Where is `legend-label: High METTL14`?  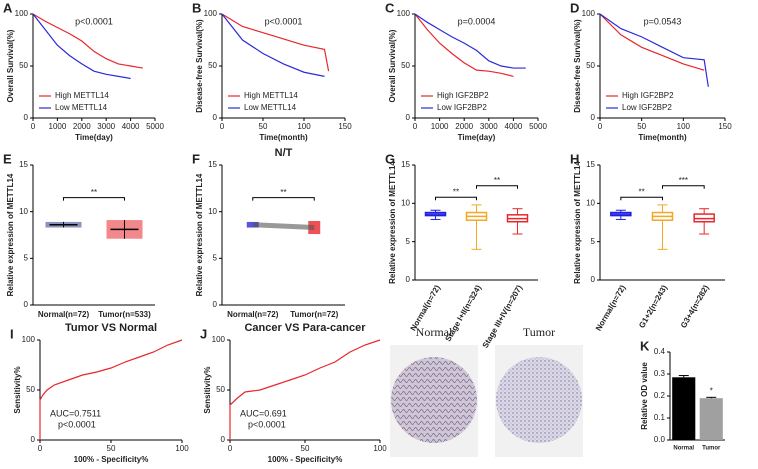
legend-label: High METTL14 is located at coordinates (271, 95).